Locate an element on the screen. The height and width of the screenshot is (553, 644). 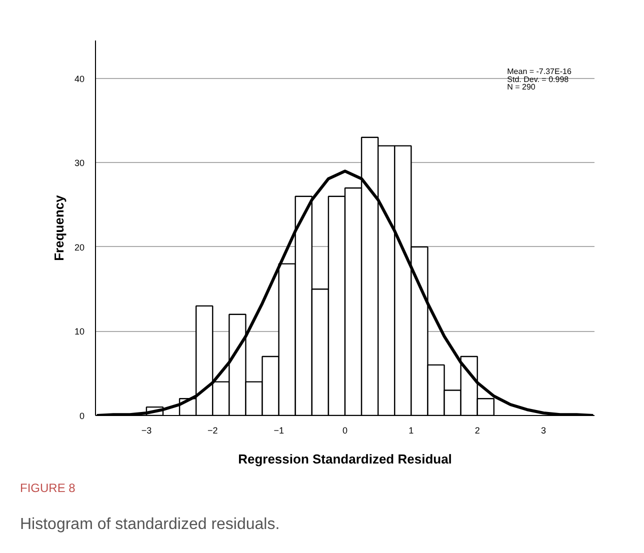
text: Histogram of standardized residuals. is located at coordinates (150, 525).